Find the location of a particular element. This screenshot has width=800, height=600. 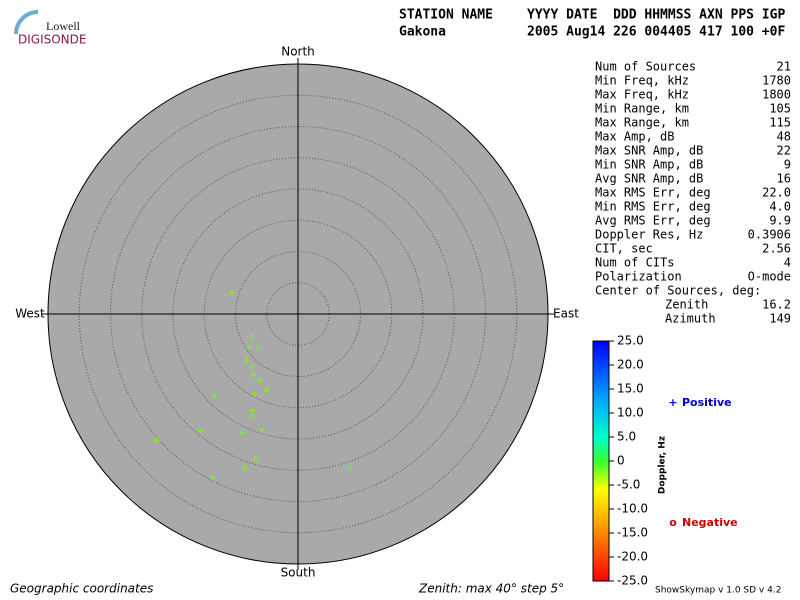

stat-value: 9 is located at coordinates (787, 165).